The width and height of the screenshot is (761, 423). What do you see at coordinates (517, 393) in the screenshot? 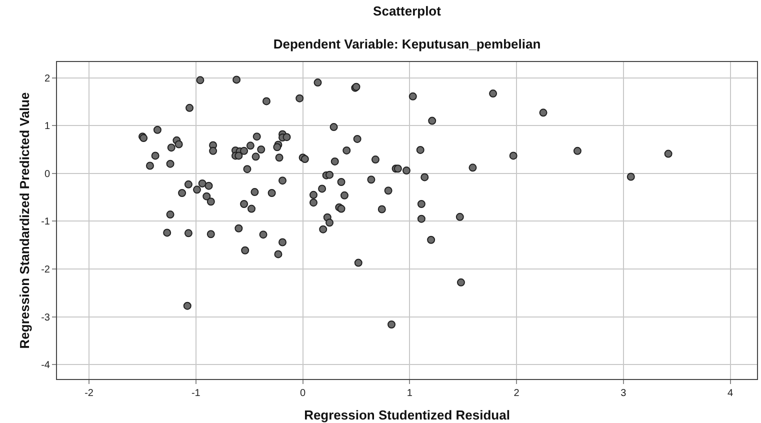
I see `x-tick-label: 2` at bounding box center [517, 393].